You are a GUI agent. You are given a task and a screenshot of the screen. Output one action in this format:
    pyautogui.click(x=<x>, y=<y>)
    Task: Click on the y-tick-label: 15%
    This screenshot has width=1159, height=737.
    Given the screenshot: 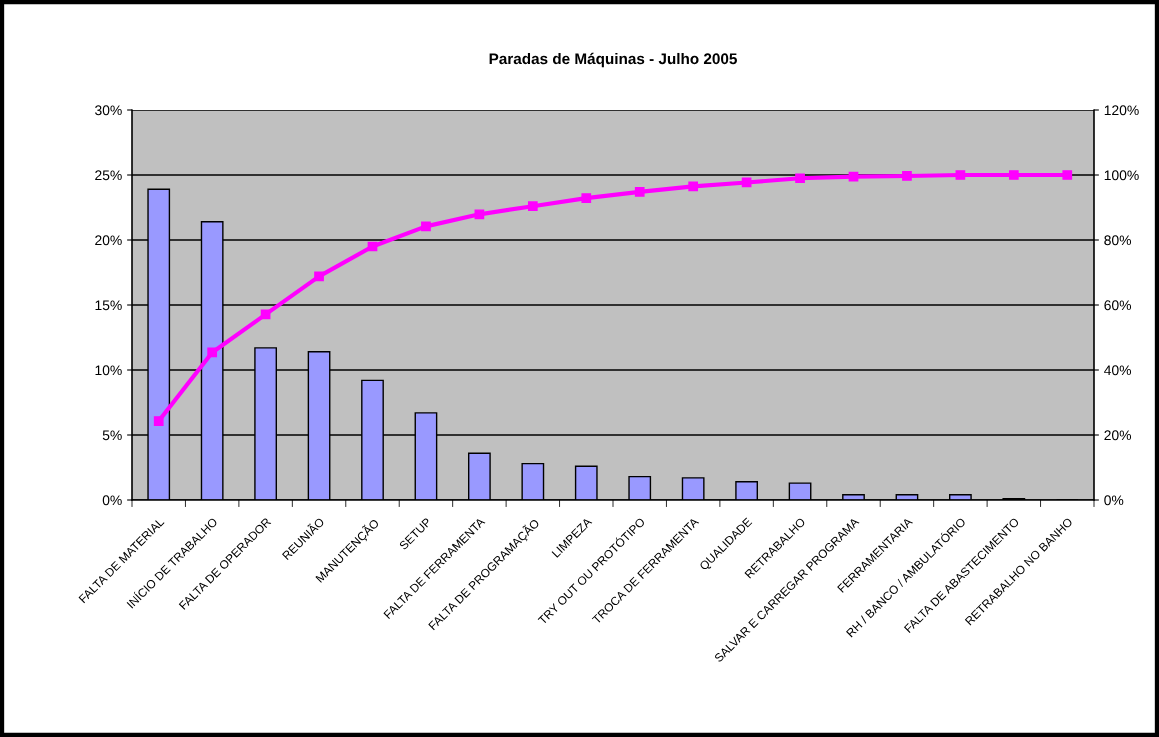 What is the action you would take?
    pyautogui.click(x=108, y=305)
    